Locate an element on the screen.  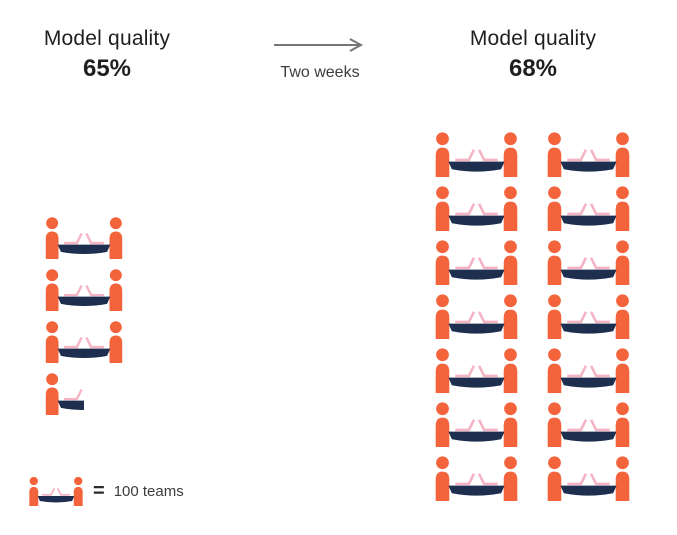
left-panel-title: Model quality is located at coordinates (107, 38).